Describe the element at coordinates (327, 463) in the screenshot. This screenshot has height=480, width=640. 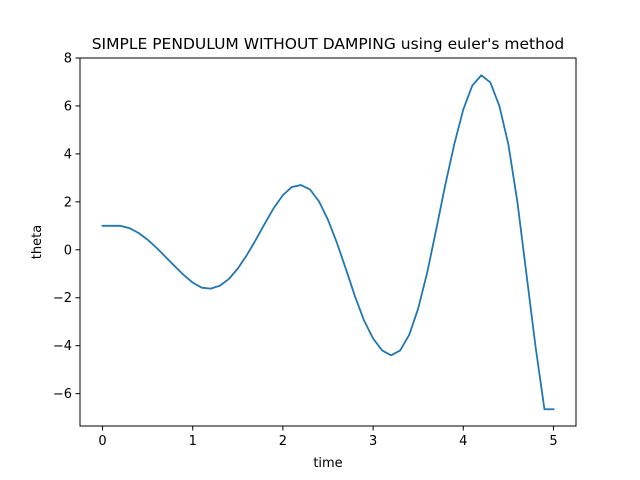
I see `x-axis-label: time` at that location.